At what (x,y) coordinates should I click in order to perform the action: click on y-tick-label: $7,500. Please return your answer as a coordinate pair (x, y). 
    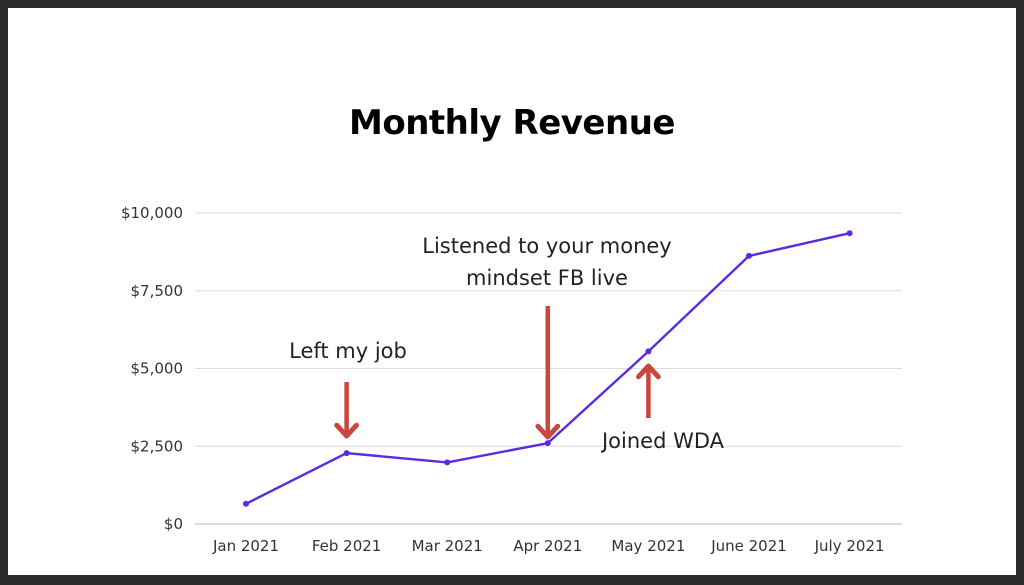
    Looking at the image, I should click on (157, 291).